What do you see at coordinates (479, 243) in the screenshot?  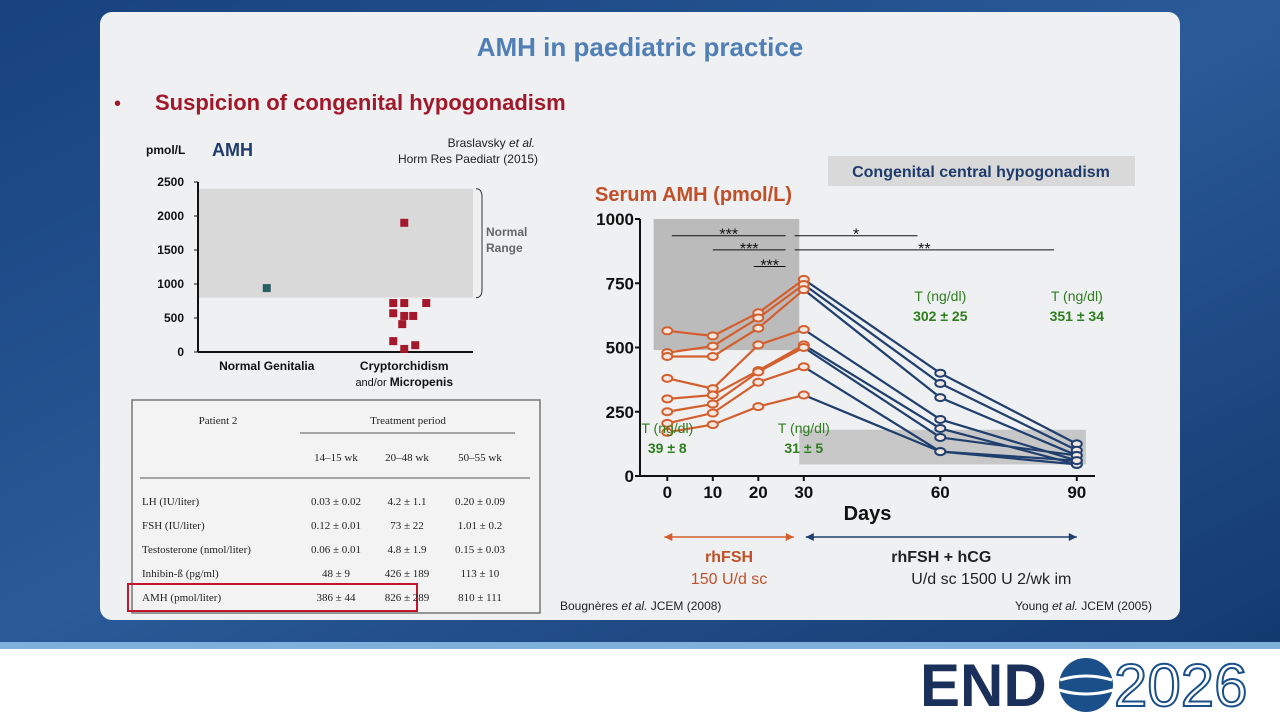 I see `band-bracket` at bounding box center [479, 243].